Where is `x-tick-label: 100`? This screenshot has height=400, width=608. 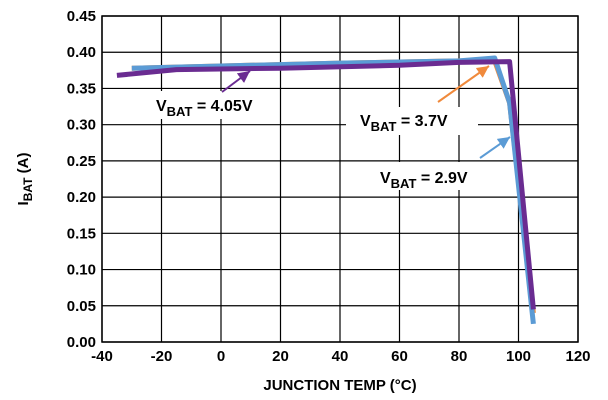 x-tick-label: 100 is located at coordinates (518, 356).